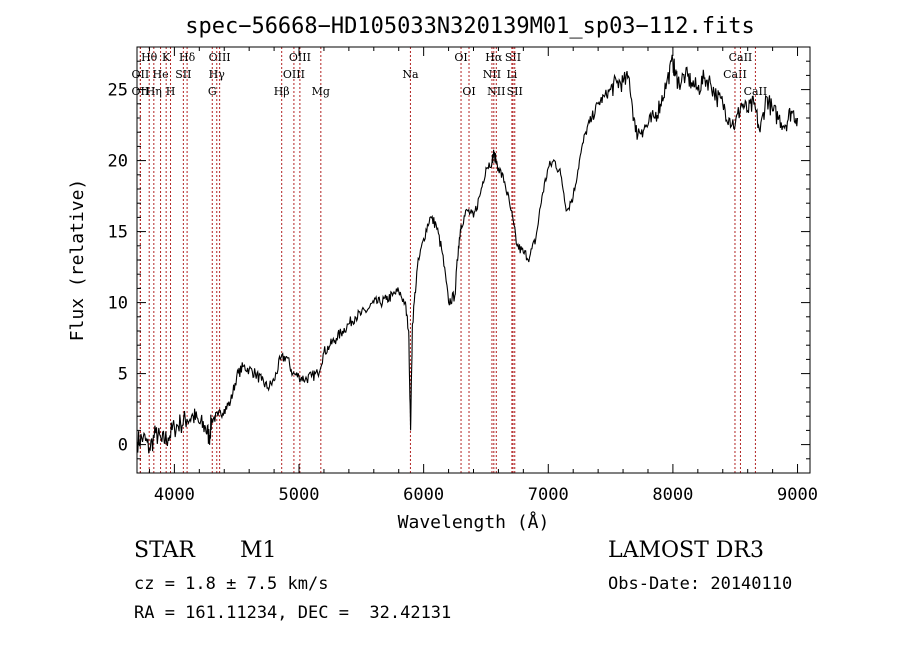  Describe the element at coordinates (77, 260) in the screenshot. I see `y-axis-label: Flux (relative)` at that location.